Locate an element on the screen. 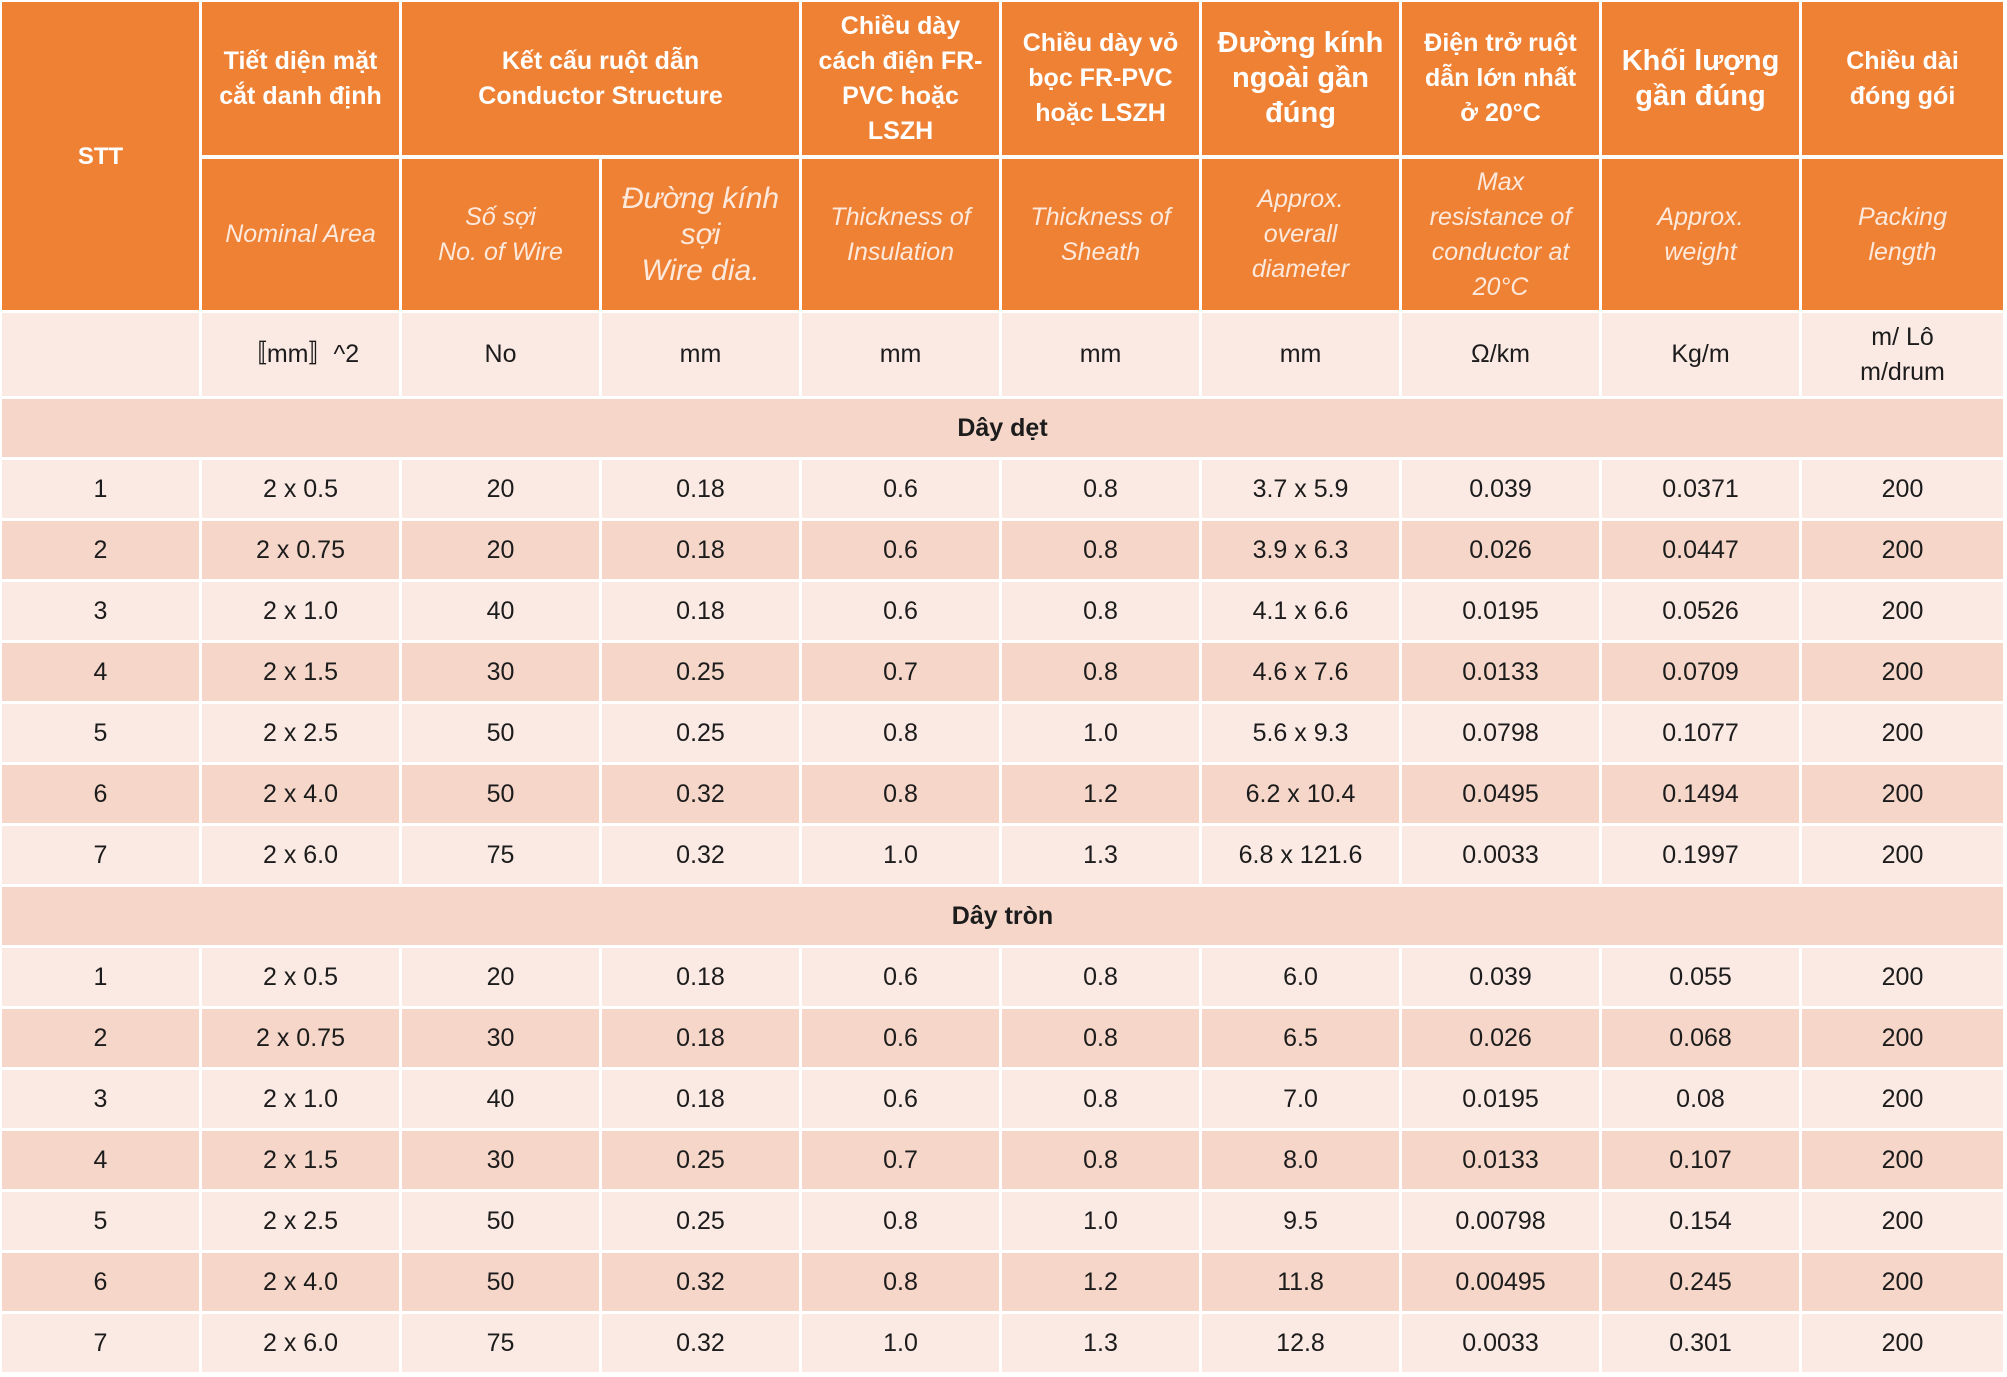 Image resolution: width=2007 pixels, height=1377 pixels. cell-overall-diameter: 4.1 x 6.6 is located at coordinates (1302, 612).